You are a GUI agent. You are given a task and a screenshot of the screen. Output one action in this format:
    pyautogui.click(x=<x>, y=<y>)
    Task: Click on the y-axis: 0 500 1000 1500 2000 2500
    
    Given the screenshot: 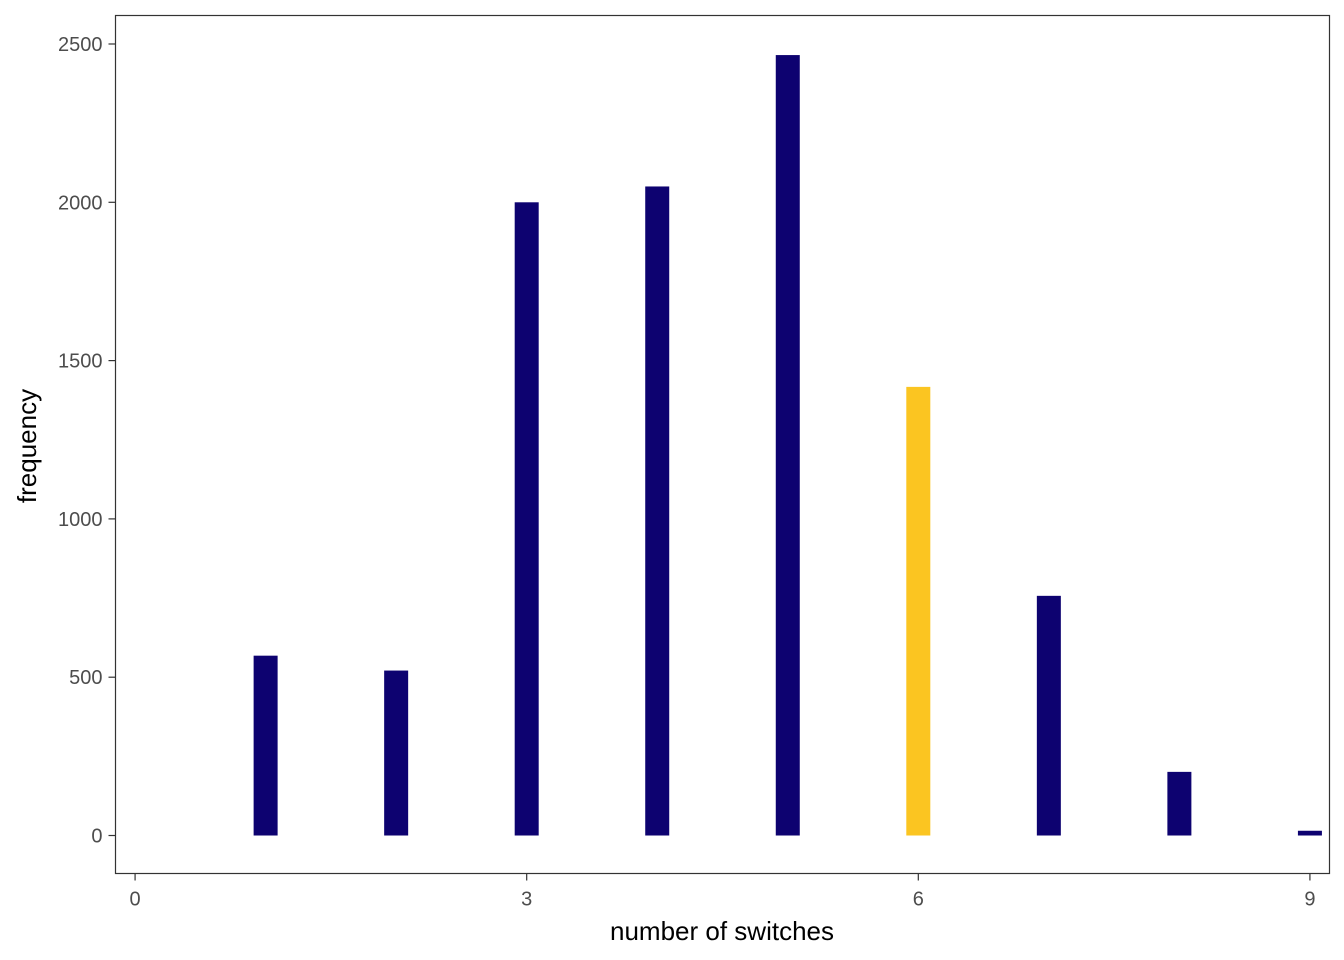 What is the action you would take?
    pyautogui.click(x=87, y=441)
    